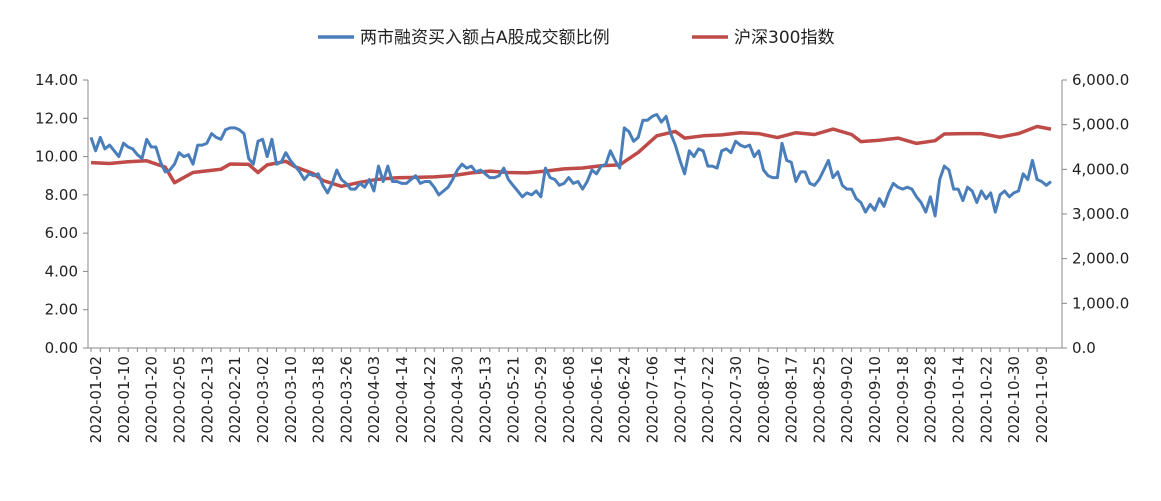 The image size is (1161, 501). What do you see at coordinates (903, 399) in the screenshot?
I see `x-tick-label: 2020-09-18` at bounding box center [903, 399].